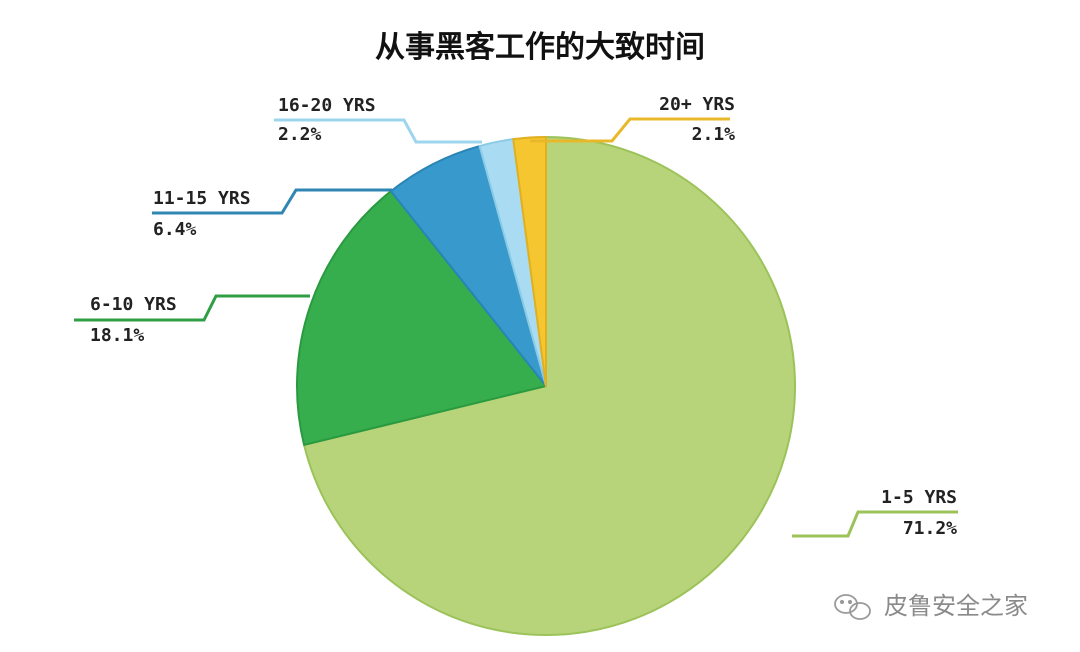  Describe the element at coordinates (327, 105) in the screenshot. I see `slice-label: 16-20 YRS` at that location.